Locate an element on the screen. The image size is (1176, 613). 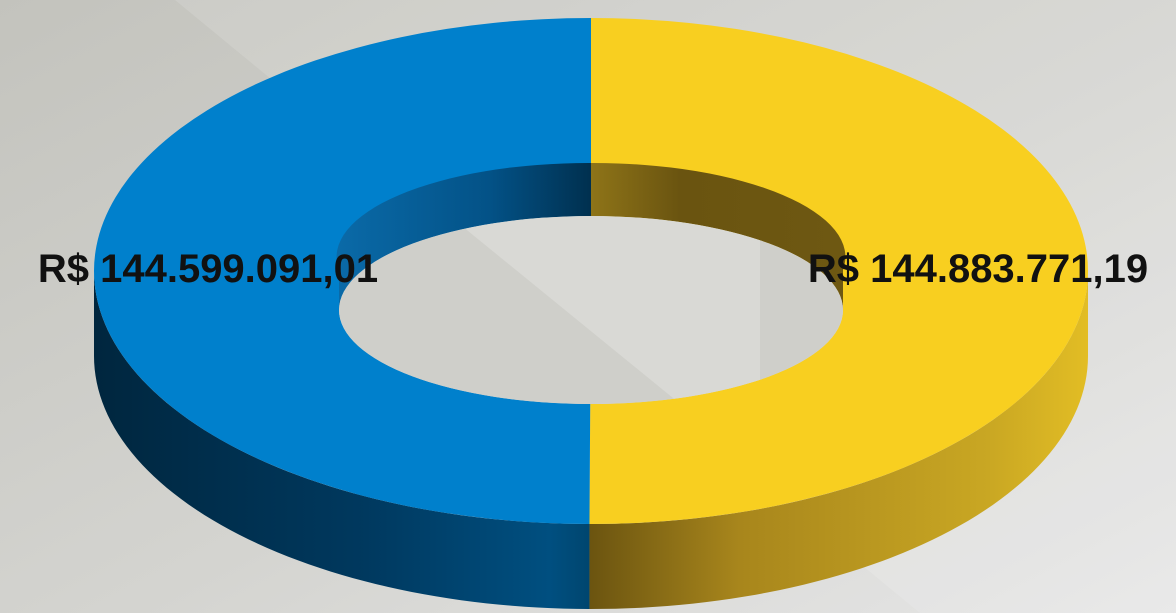
donut-hole is located at coordinates (591, 310).